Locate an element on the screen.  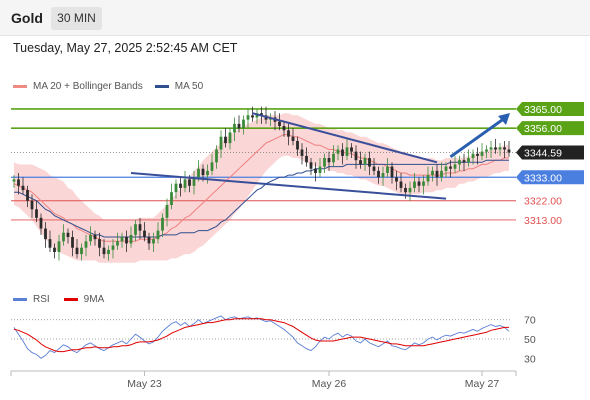
rsi-tick-1: 50 is located at coordinates (530, 340).